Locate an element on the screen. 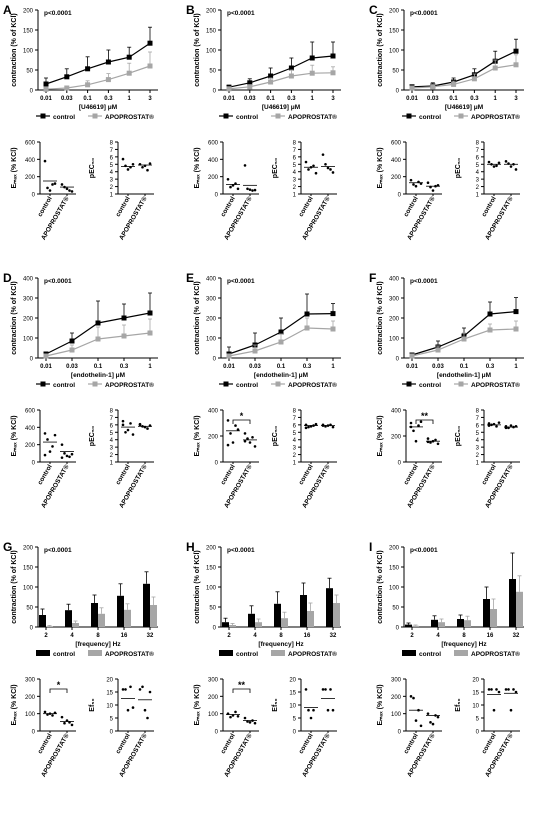 The width and height of the screenshot is (550, 814). x-tick-label: 3 is located at coordinates (150, 99).